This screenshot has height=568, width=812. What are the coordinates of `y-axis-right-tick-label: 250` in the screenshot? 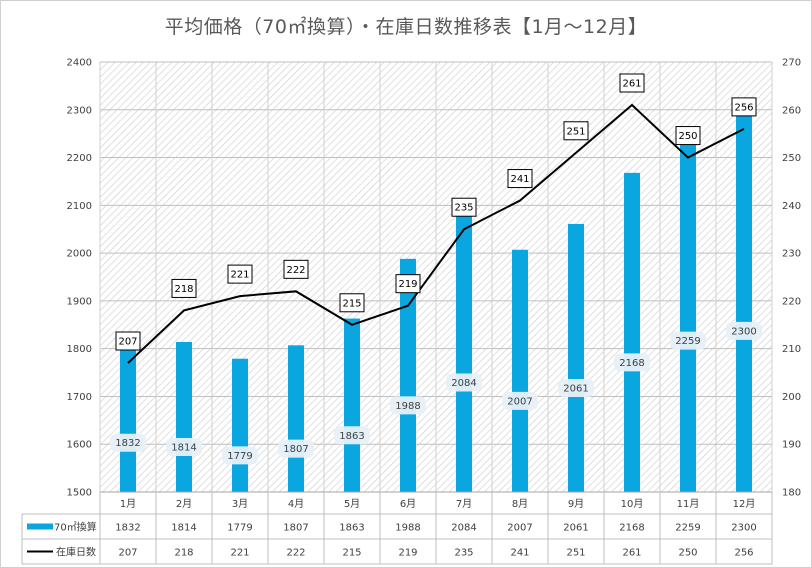 It's located at (791, 158).